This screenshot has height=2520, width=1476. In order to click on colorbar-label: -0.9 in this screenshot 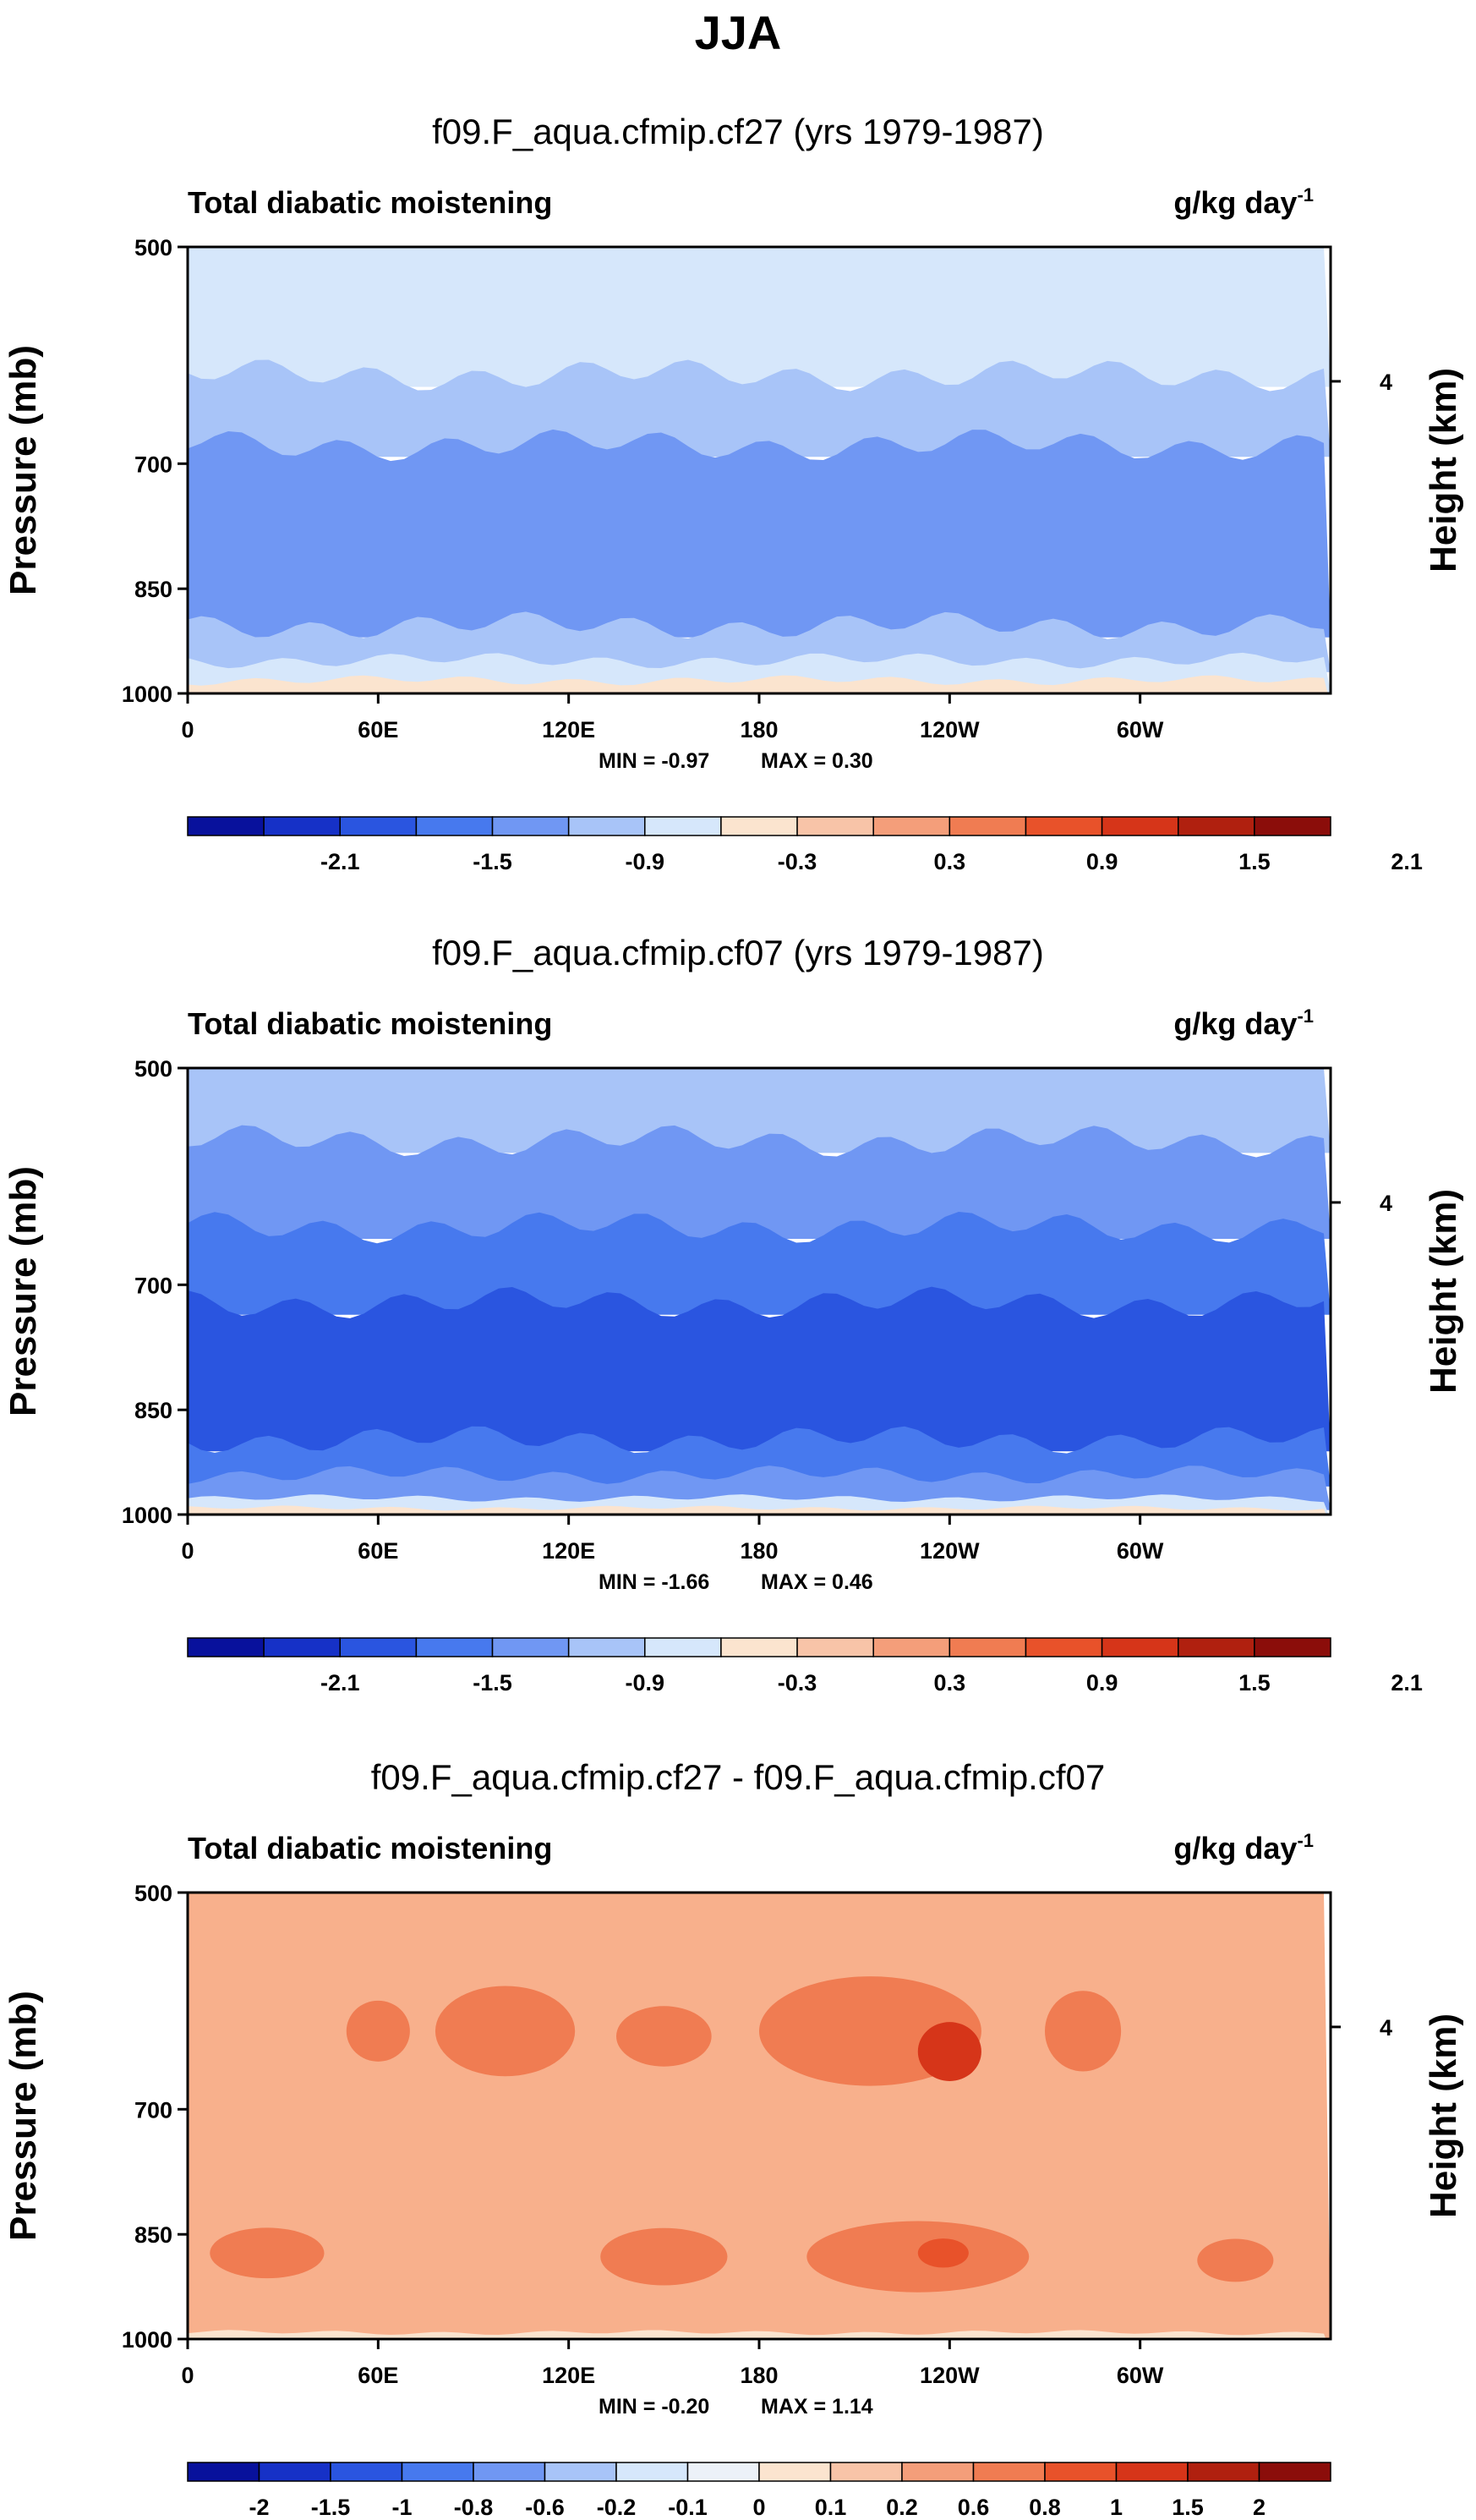, I will do `click(645, 861)`.